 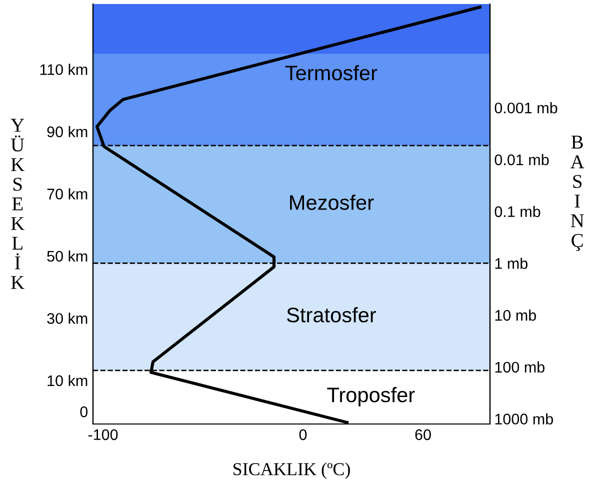 I want to click on x-tick-label: -100, so click(x=103, y=434).